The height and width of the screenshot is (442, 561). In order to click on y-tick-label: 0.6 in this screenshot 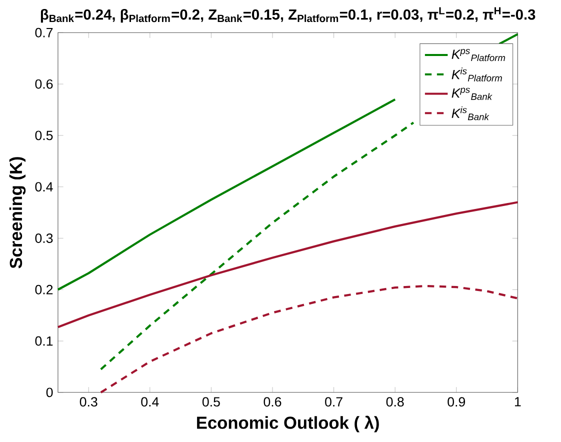, I will do `click(44, 84)`.